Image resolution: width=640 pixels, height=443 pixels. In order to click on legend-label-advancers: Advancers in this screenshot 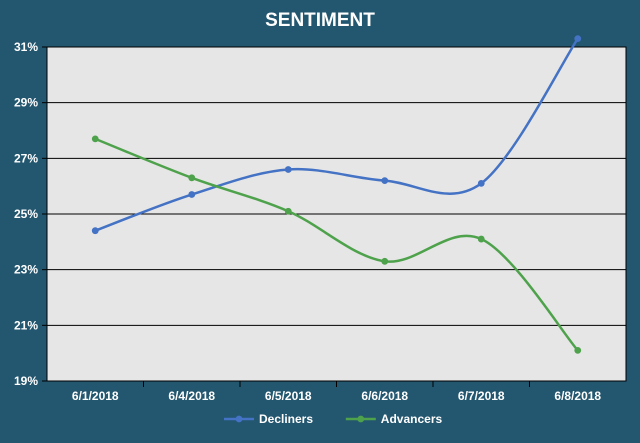, I will do `click(412, 419)`.